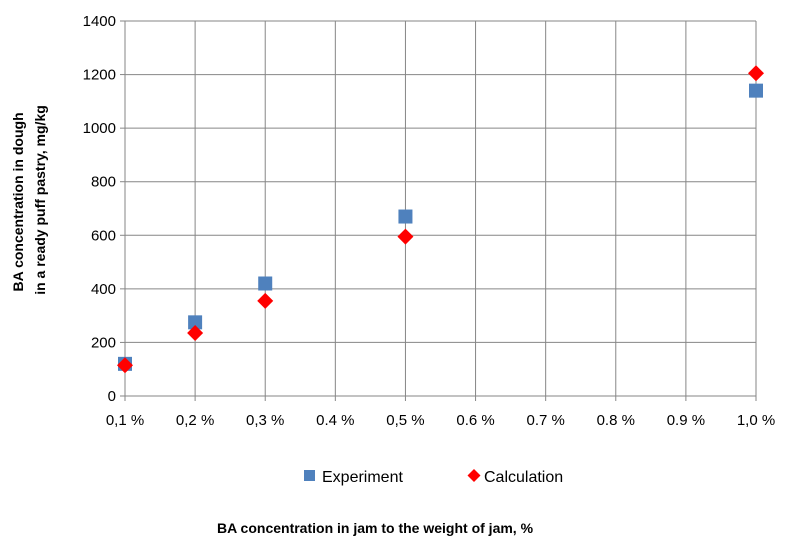 The width and height of the screenshot is (798, 542). Describe the element at coordinates (686, 420) in the screenshot. I see `x-tick-label: 0.9 %` at that location.